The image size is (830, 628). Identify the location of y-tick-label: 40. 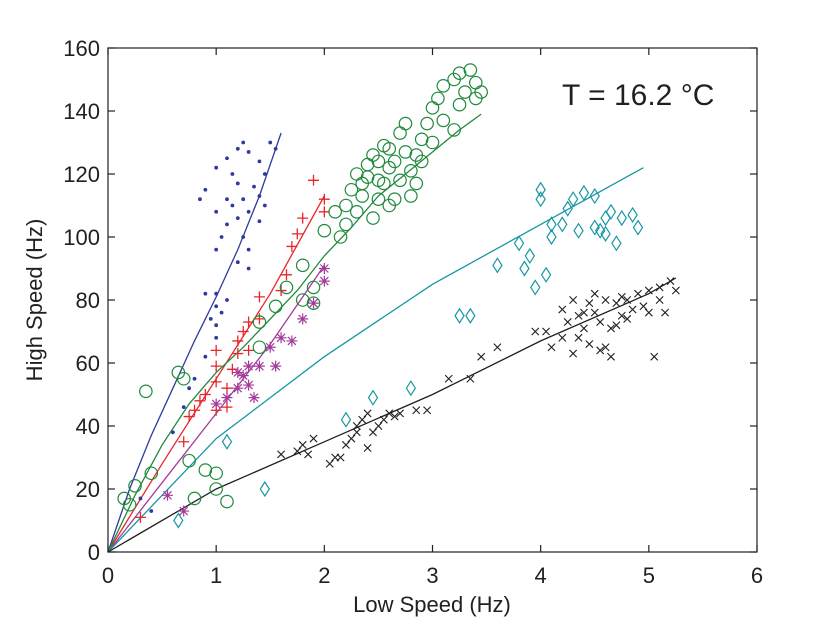
(88, 426).